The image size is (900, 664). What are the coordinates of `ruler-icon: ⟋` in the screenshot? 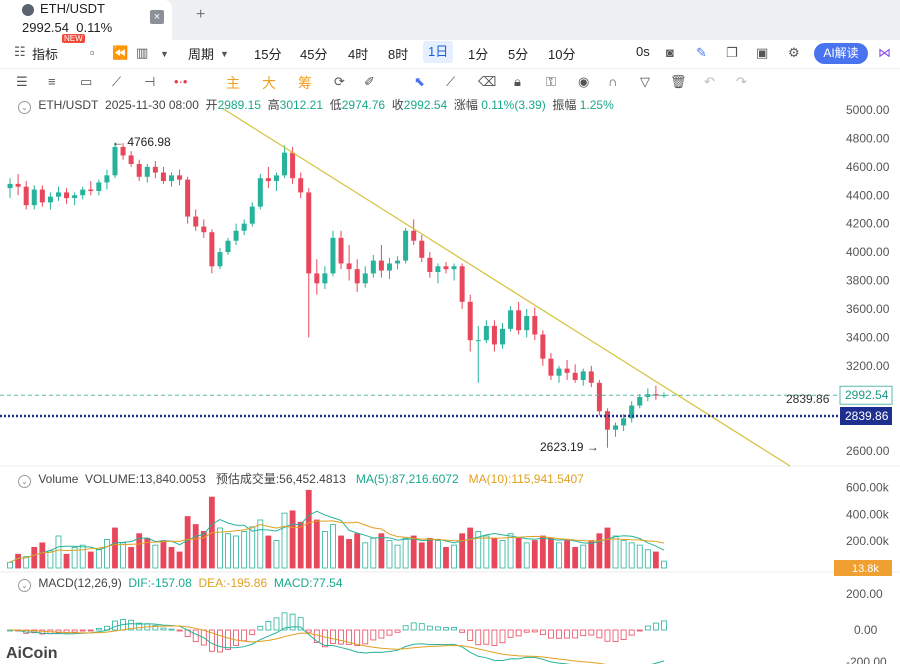 It's located at (451, 81).